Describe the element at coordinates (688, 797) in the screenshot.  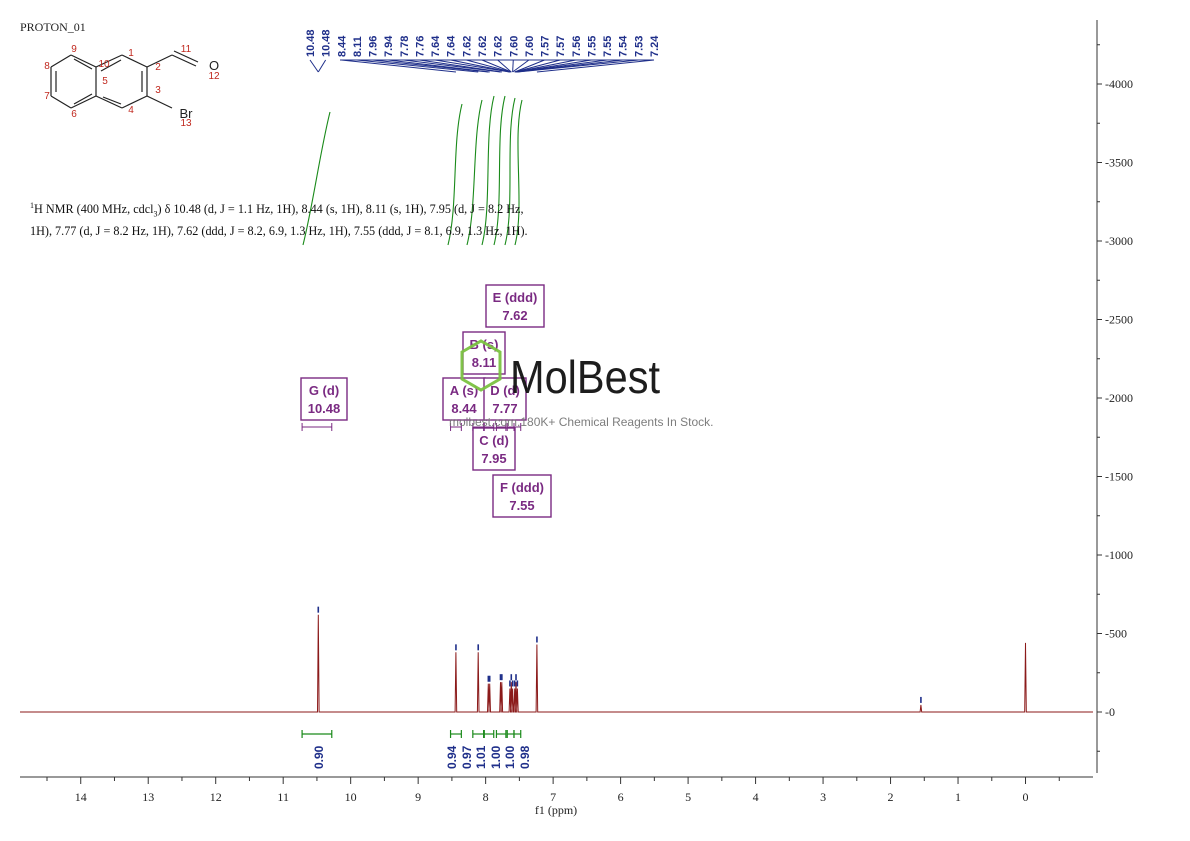
I see `x-tick-label: 5` at that location.